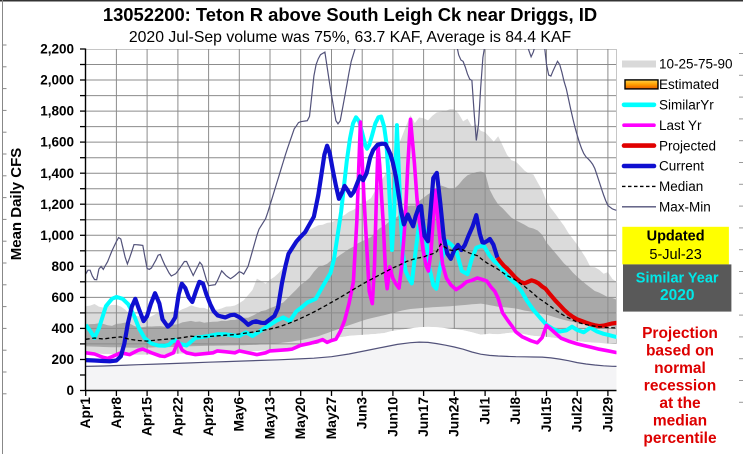 Image resolution: width=743 pixels, height=459 pixels. Describe the element at coordinates (689, 84) in the screenshot. I see `svg-text: Estimated` at that location.